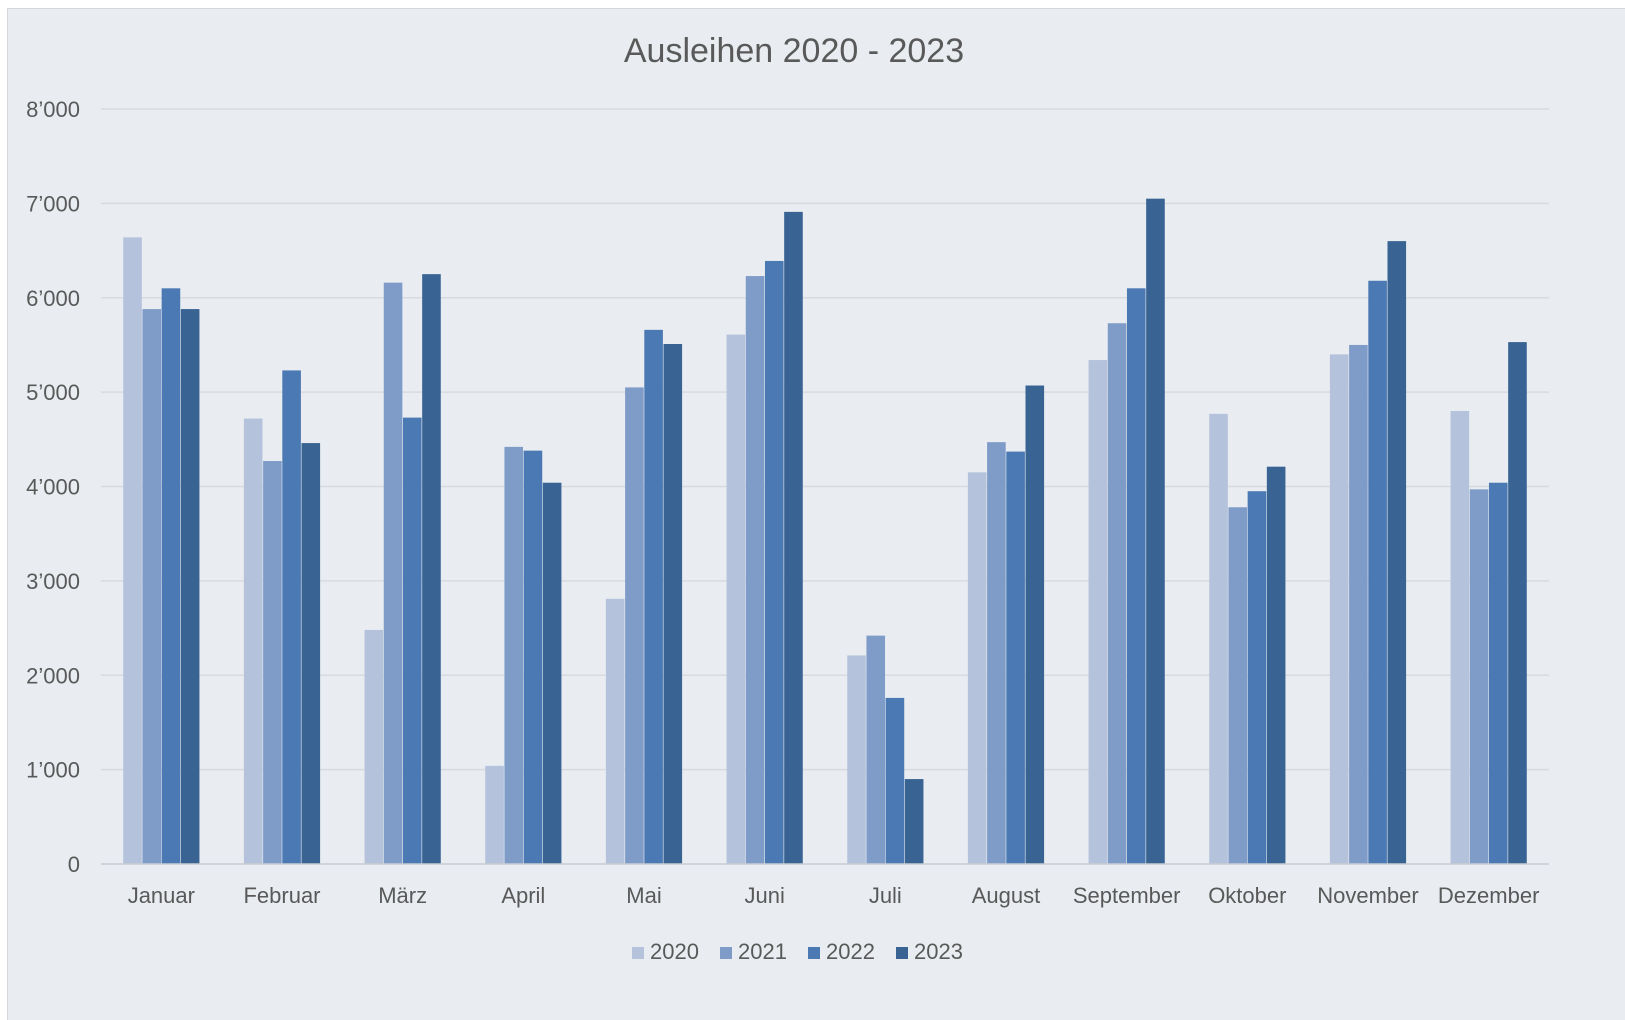 Image resolution: width=1625 pixels, height=1020 pixels. What do you see at coordinates (171, 576) in the screenshot?
I see `bar-2022-januar` at bounding box center [171, 576].